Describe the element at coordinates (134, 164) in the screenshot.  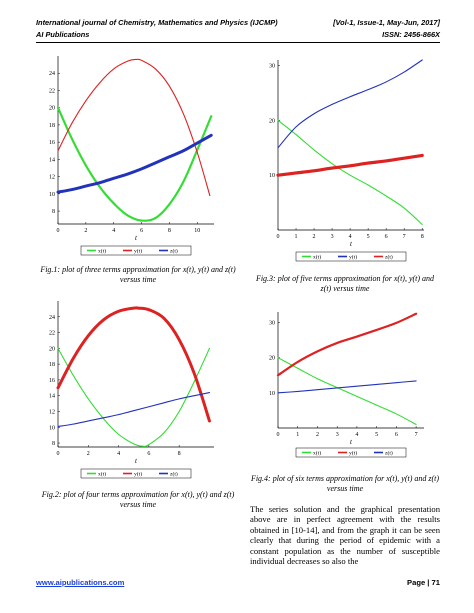
I see `series-line-xt` at that location.